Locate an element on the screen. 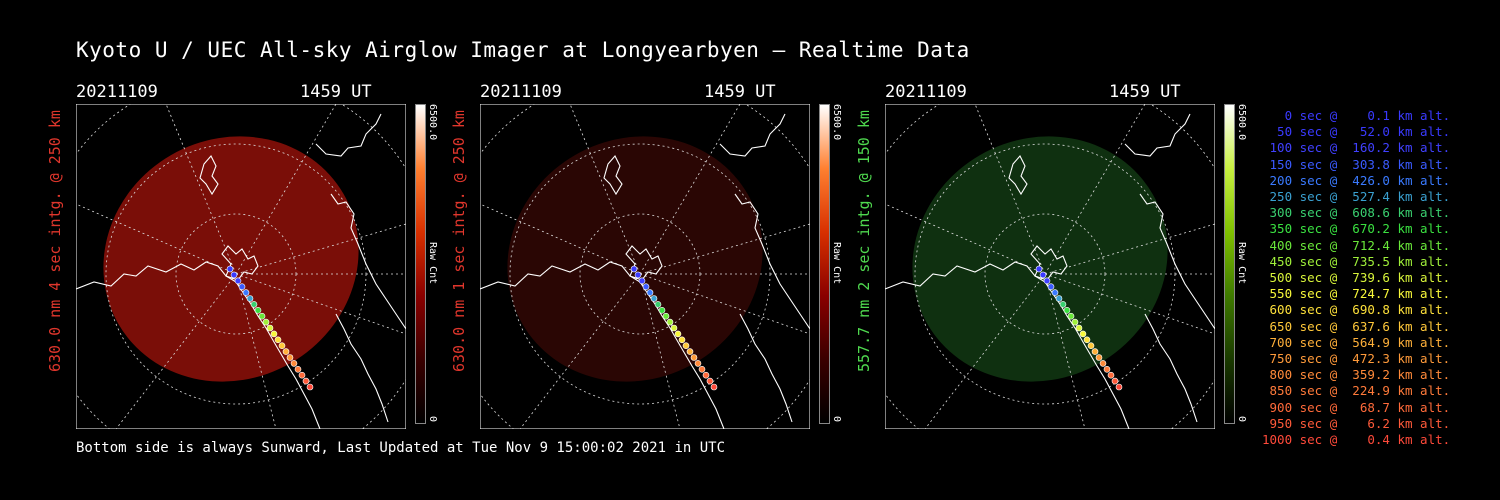  legend-row: 100 sec @ 160.2 km alt. is located at coordinates (1356, 148).